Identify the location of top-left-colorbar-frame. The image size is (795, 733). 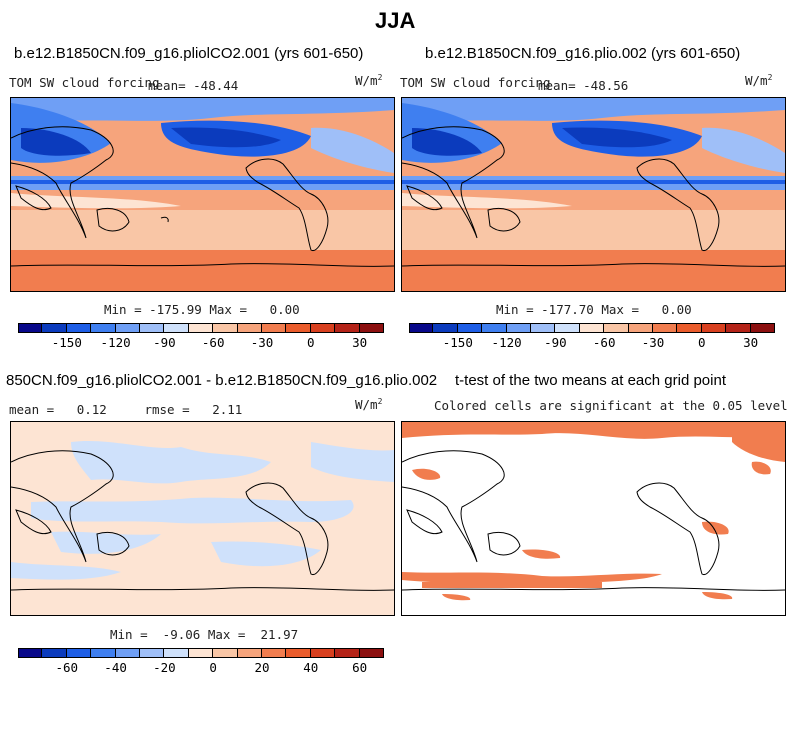
(201, 328).